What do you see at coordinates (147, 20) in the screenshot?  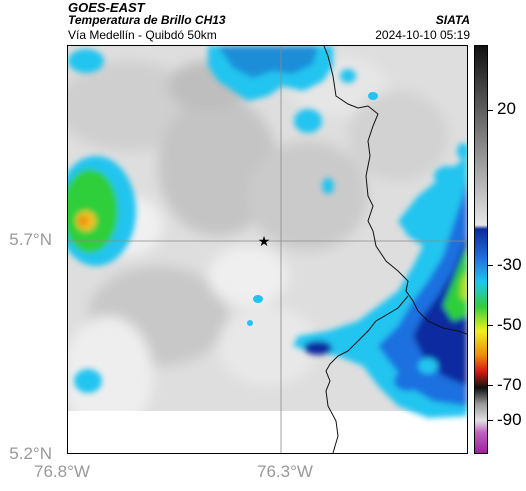 I see `product-title: Temperatura de Brillo CH13` at bounding box center [147, 20].